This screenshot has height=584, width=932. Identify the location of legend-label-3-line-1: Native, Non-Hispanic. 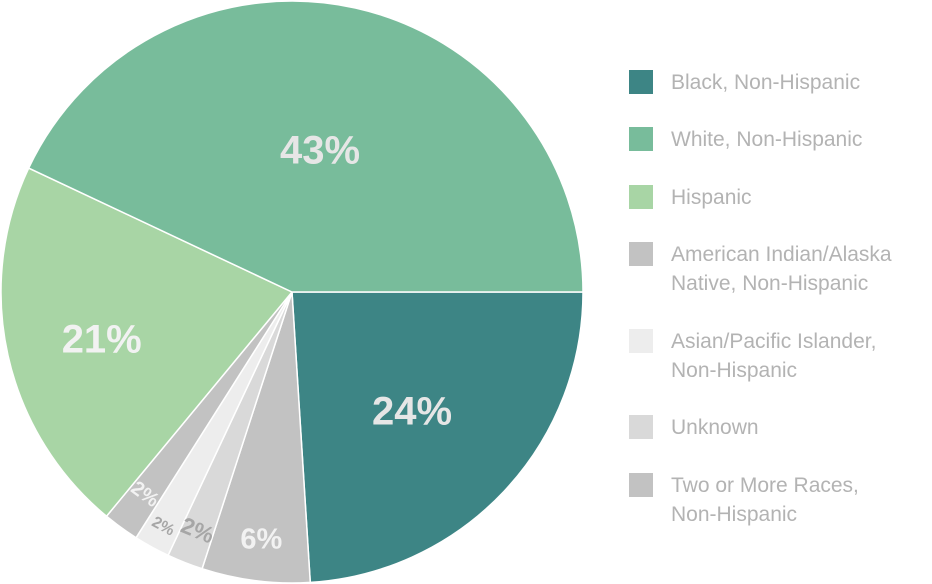
(769, 283).